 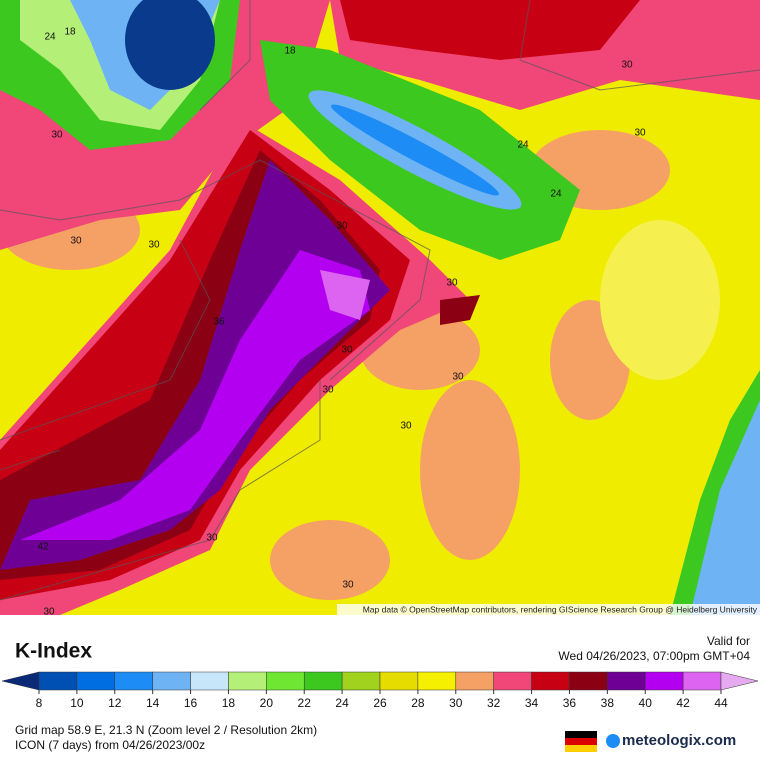 What do you see at coordinates (646, 703) in the screenshot?
I see `colorbar-tick-label: 40` at bounding box center [646, 703].